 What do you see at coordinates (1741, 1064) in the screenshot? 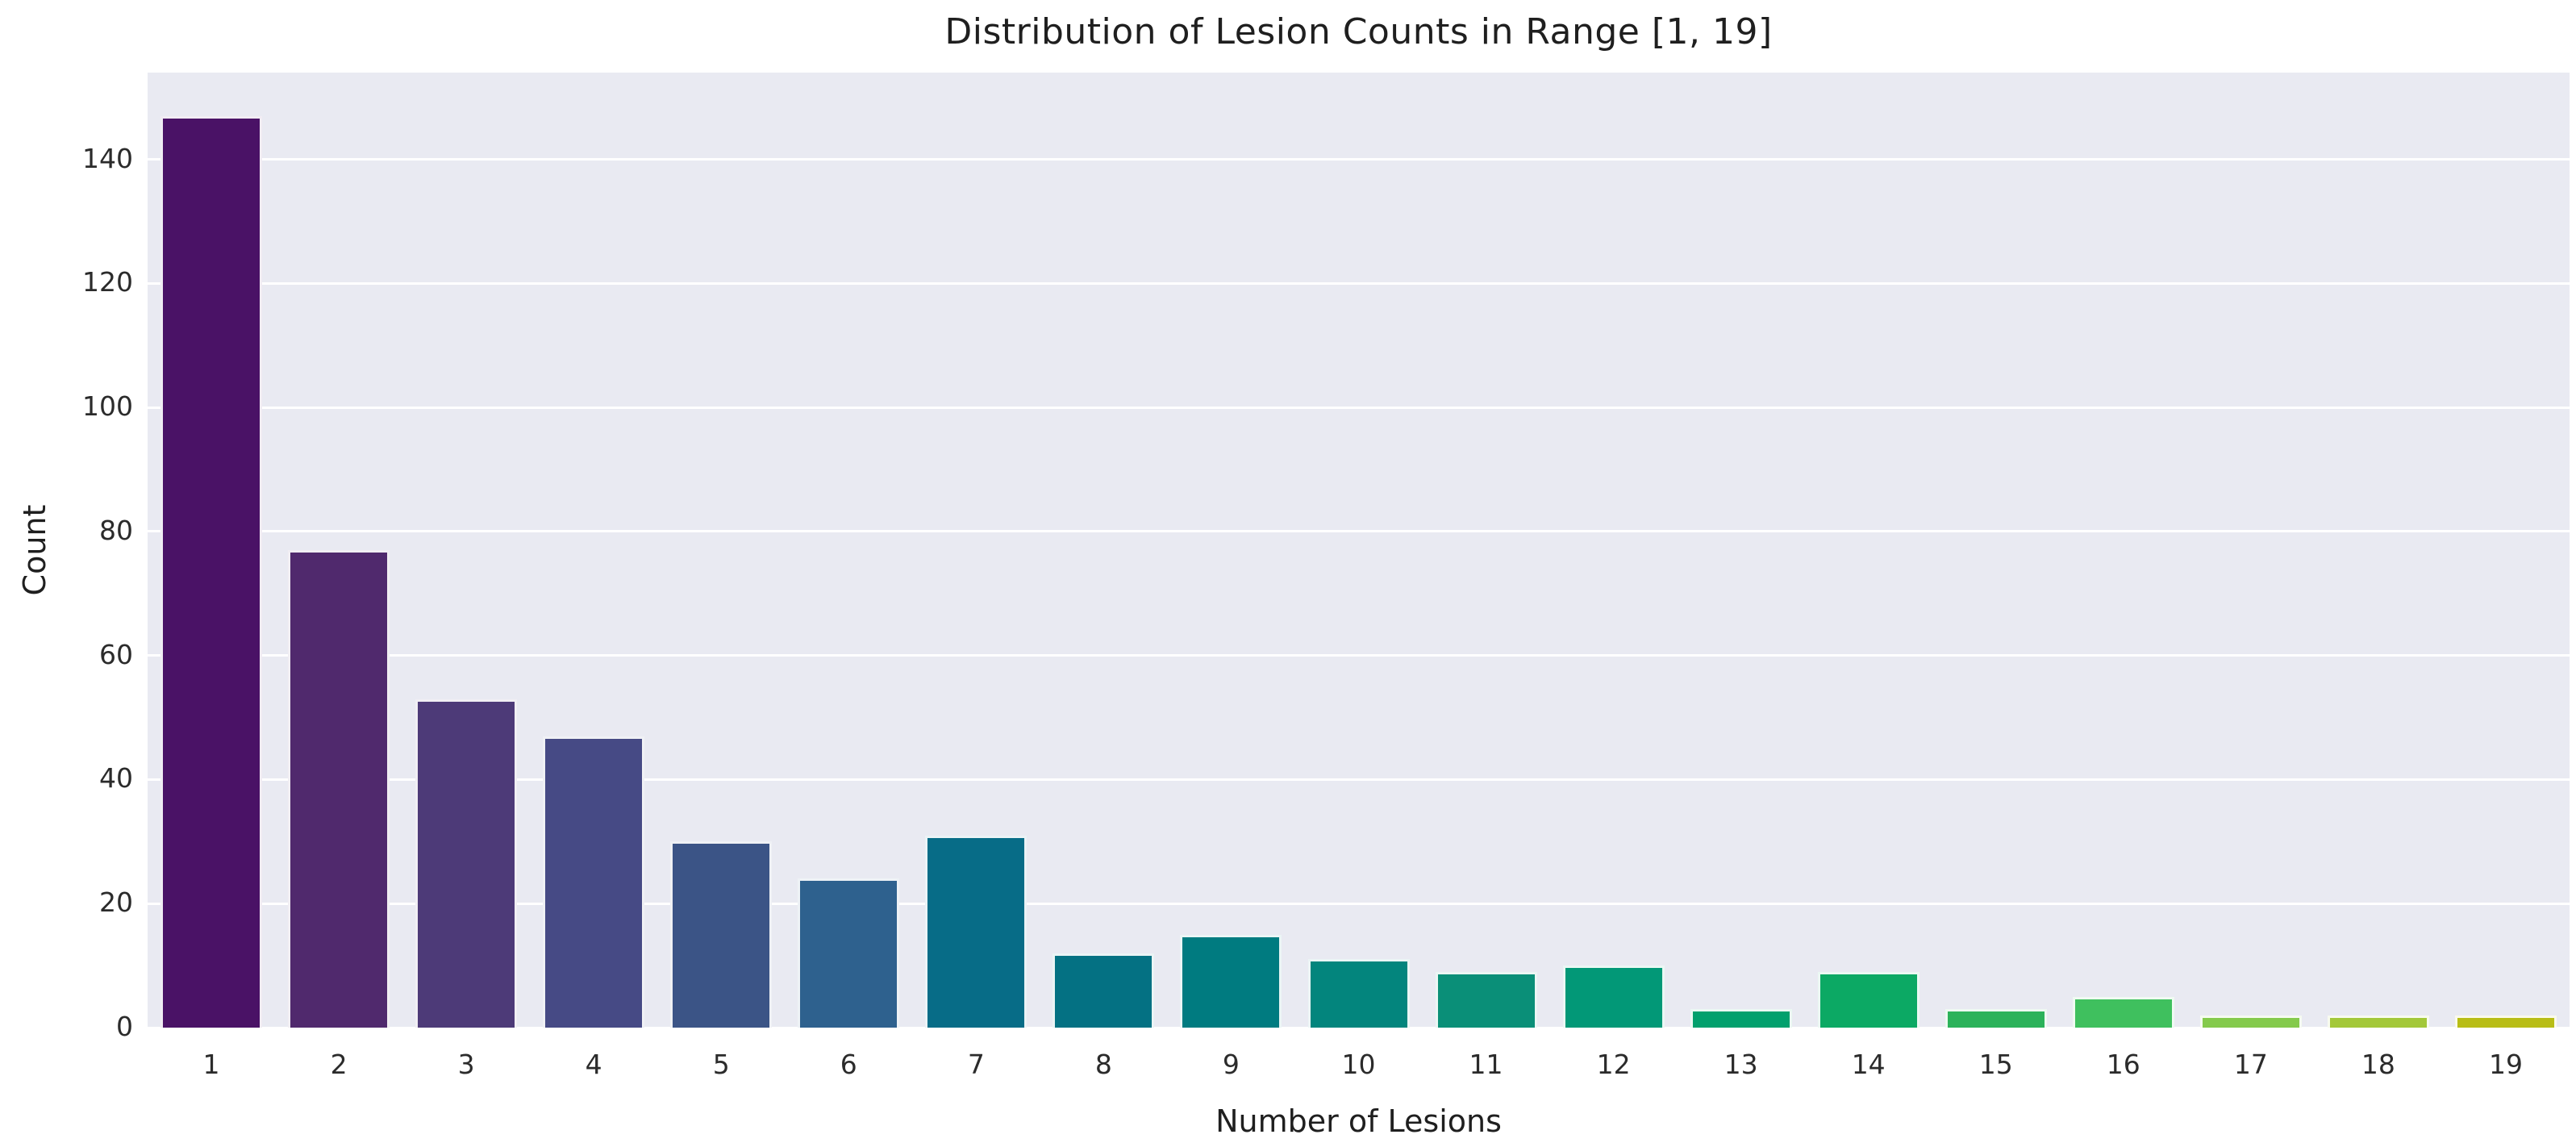
I see `x-tick-label-13: 13` at bounding box center [1741, 1064].